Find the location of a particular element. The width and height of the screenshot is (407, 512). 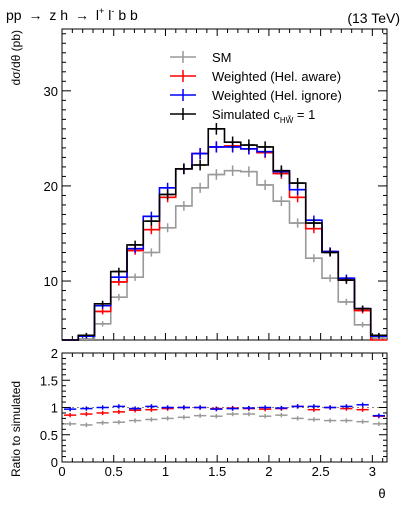

legend-label-hel-aware: Weighted (Hel. aware) is located at coordinates (276, 76).